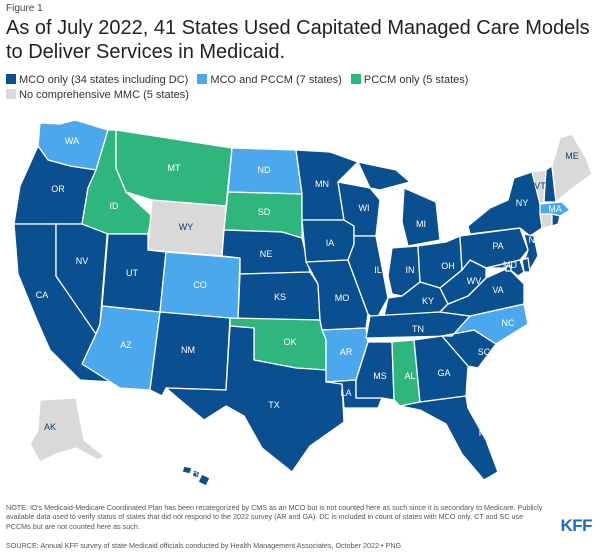 This screenshot has width=600, height=553. Describe the element at coordinates (345, 393) in the screenshot. I see `state-label: LA` at that location.